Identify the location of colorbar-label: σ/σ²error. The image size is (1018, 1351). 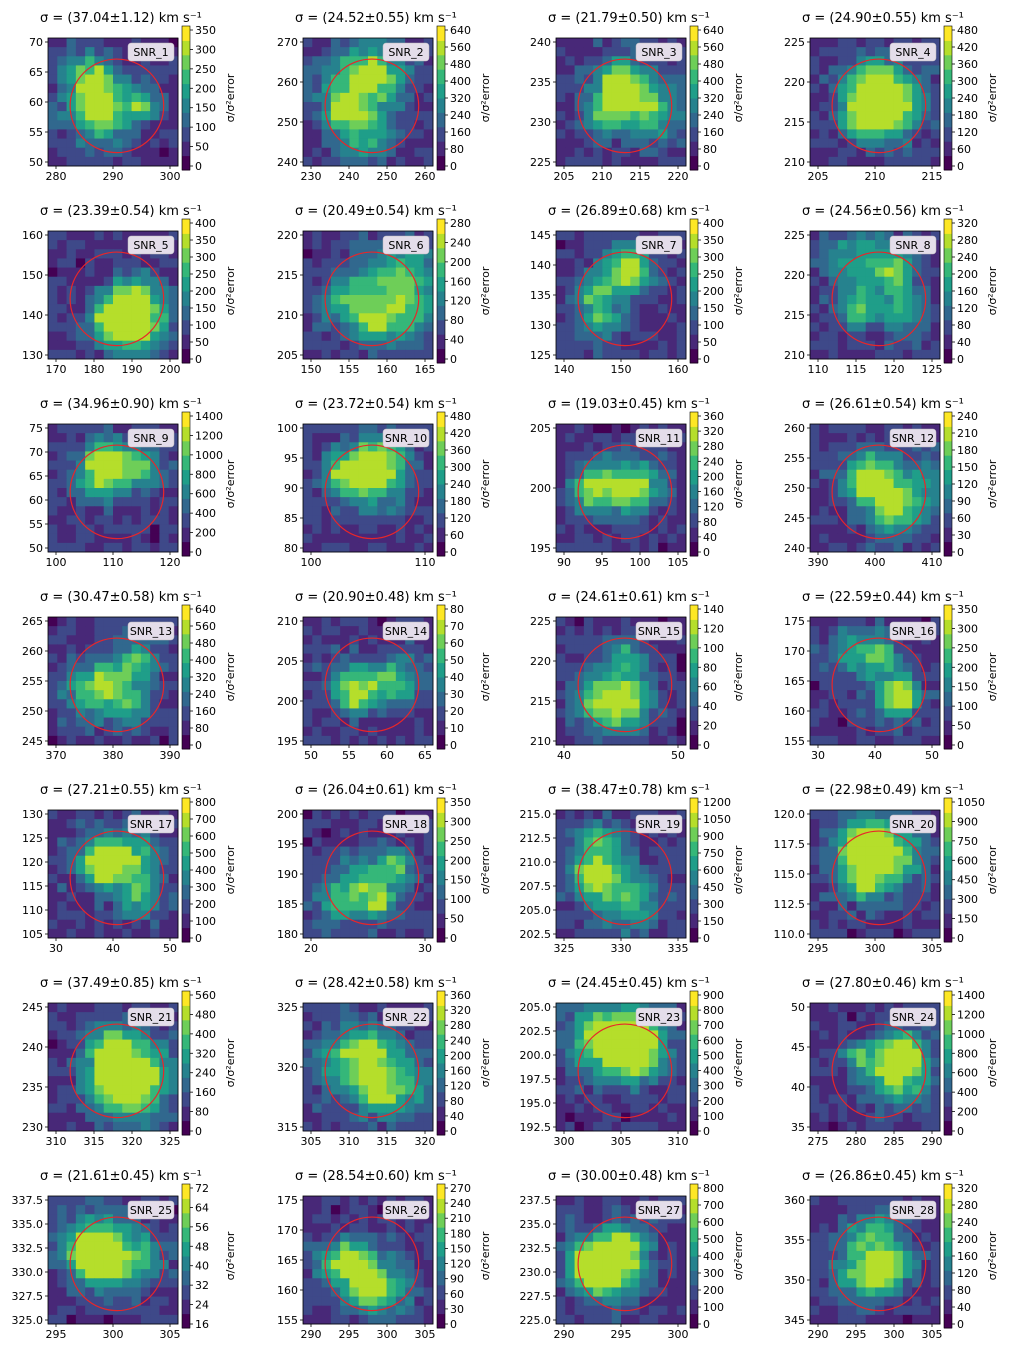
(738, 290).